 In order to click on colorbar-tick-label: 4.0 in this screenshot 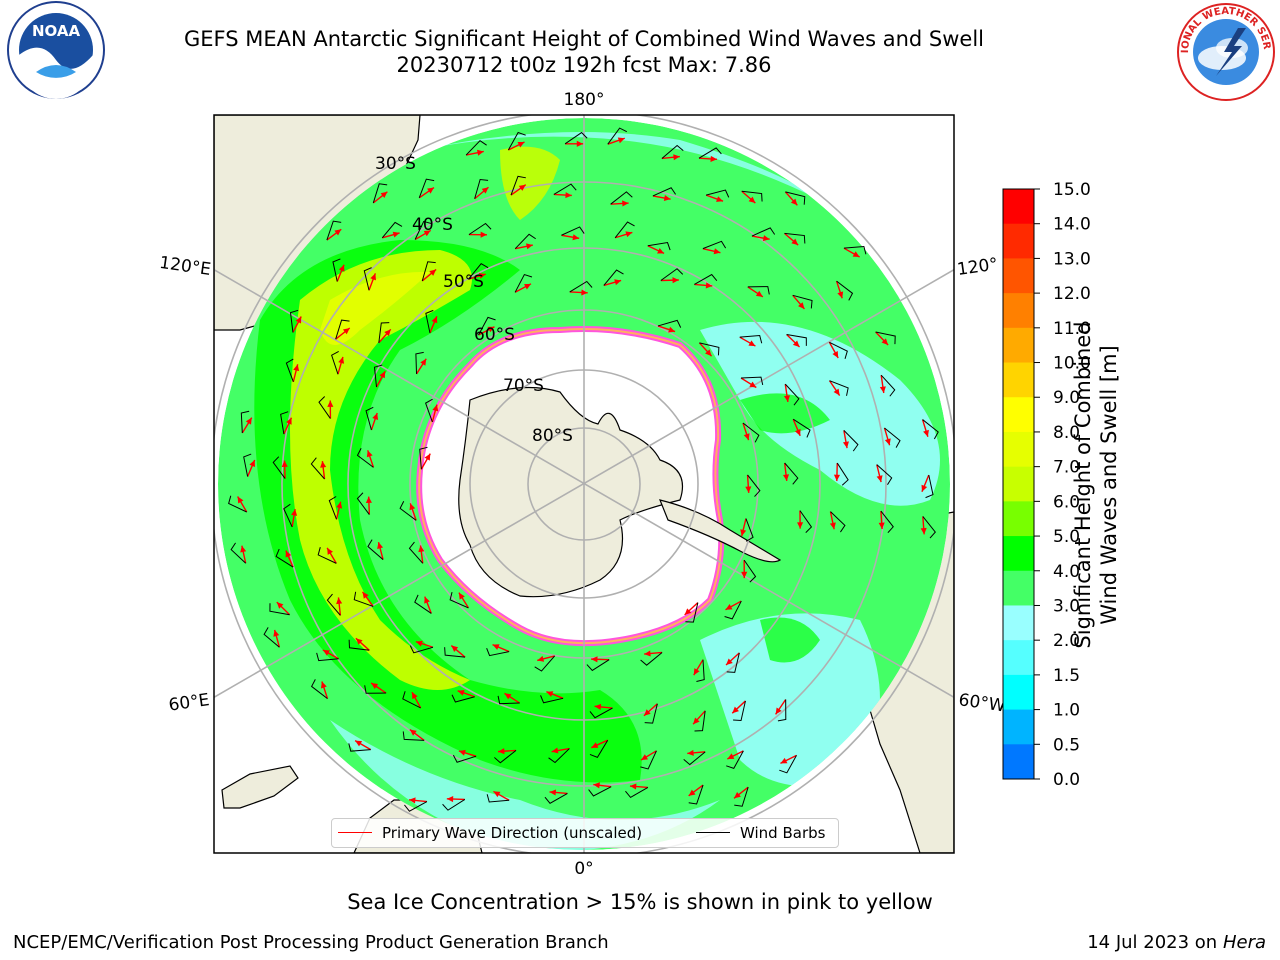, I will do `click(1066, 572)`.